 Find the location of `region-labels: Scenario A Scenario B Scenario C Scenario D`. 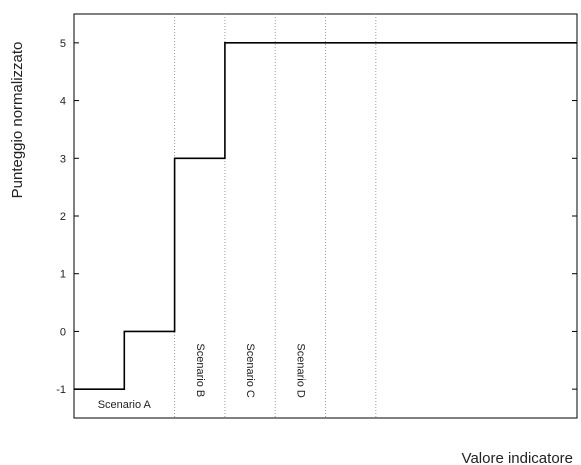

region-labels: Scenario A Scenario B Scenario C Scenario D is located at coordinates (202, 377).